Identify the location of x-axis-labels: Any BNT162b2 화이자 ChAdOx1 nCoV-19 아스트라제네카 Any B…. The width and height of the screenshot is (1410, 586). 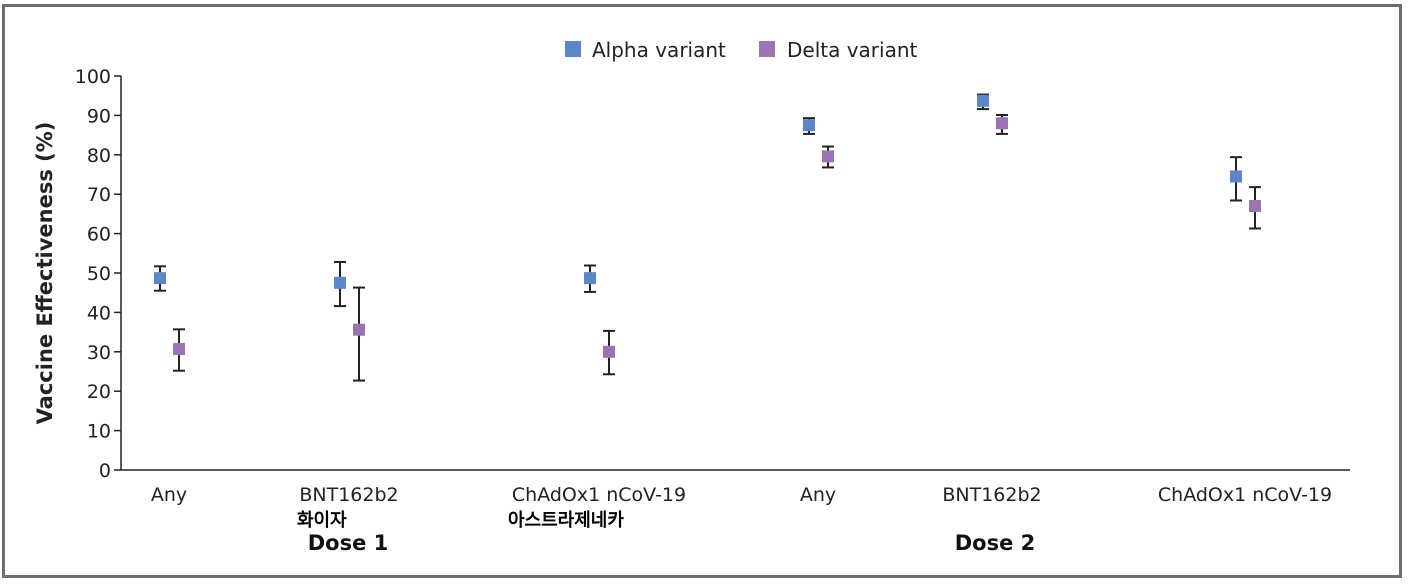
(741, 519).